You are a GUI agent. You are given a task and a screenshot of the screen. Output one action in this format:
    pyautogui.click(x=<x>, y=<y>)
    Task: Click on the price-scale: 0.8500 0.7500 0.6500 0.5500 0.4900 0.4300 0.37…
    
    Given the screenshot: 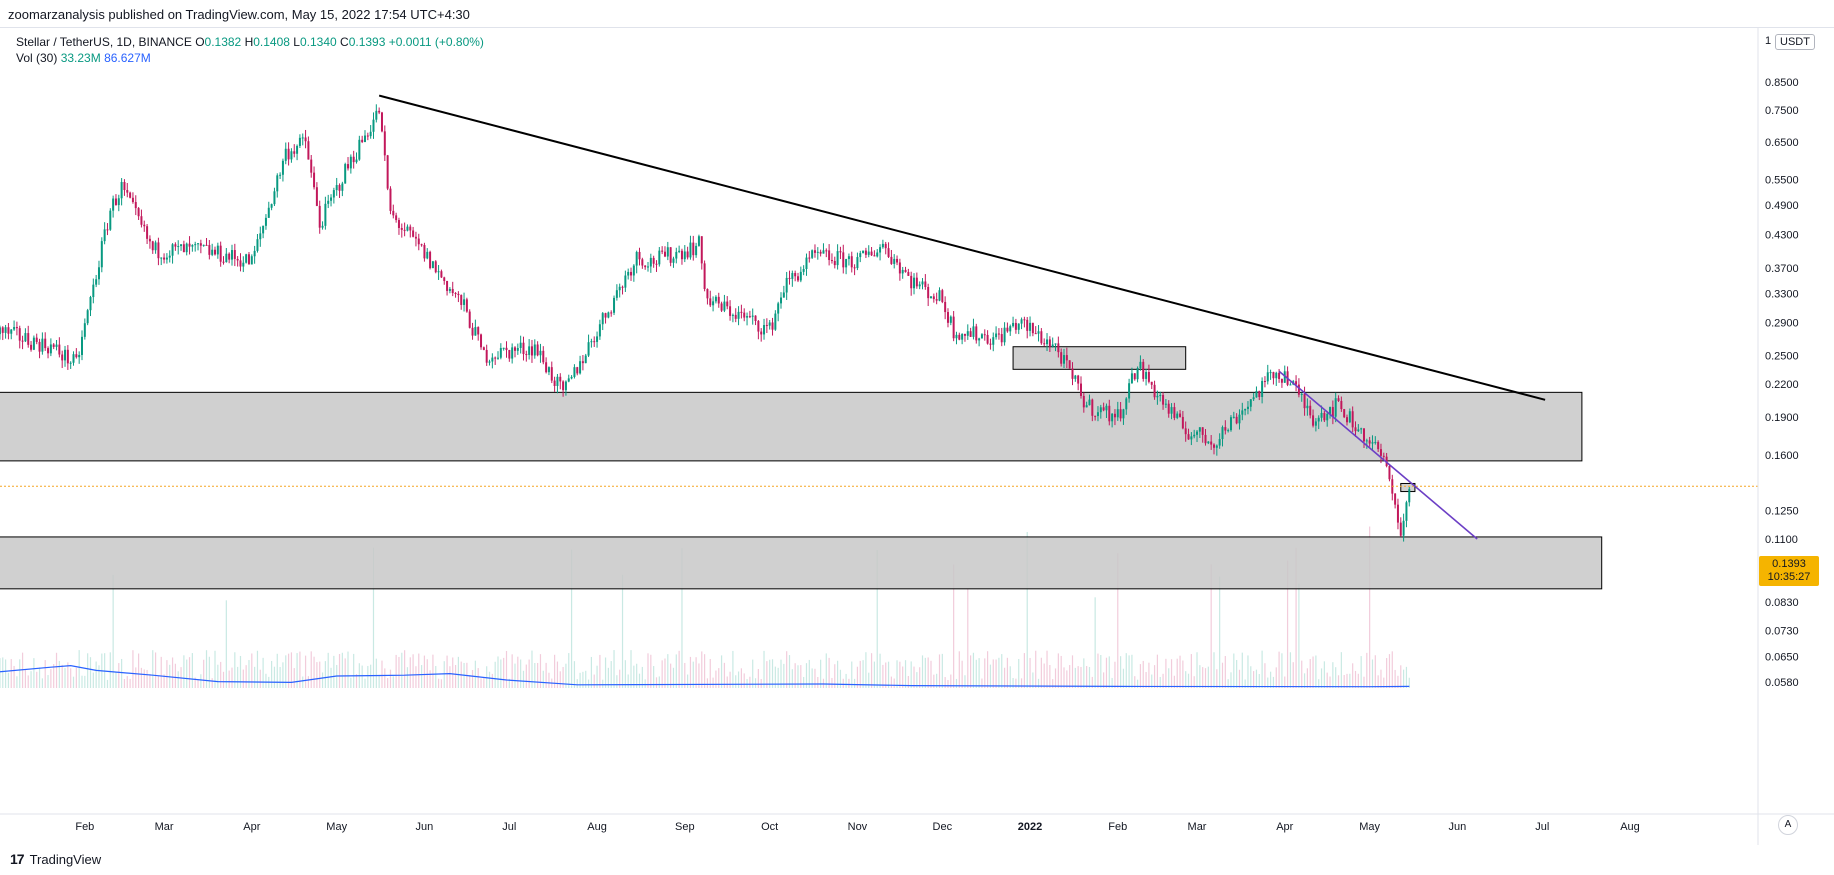 What is the action you would take?
    pyautogui.click(x=1782, y=383)
    